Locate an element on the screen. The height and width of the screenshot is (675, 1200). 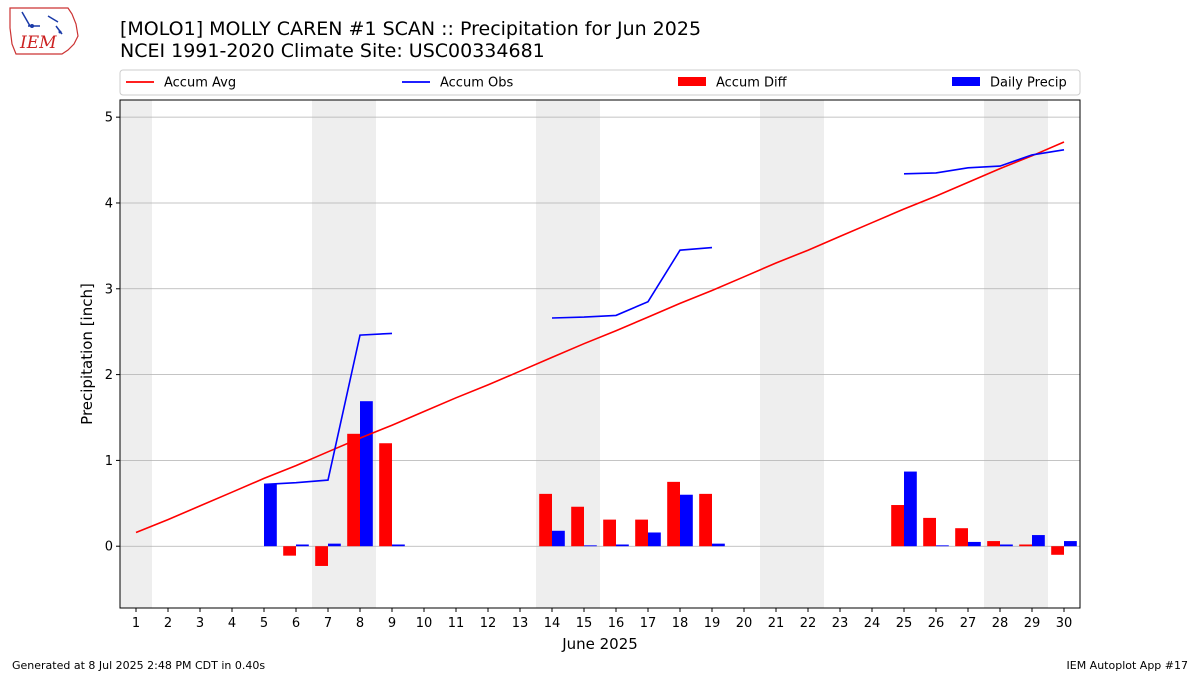
x-tick-label: 28 is located at coordinates (1000, 623).